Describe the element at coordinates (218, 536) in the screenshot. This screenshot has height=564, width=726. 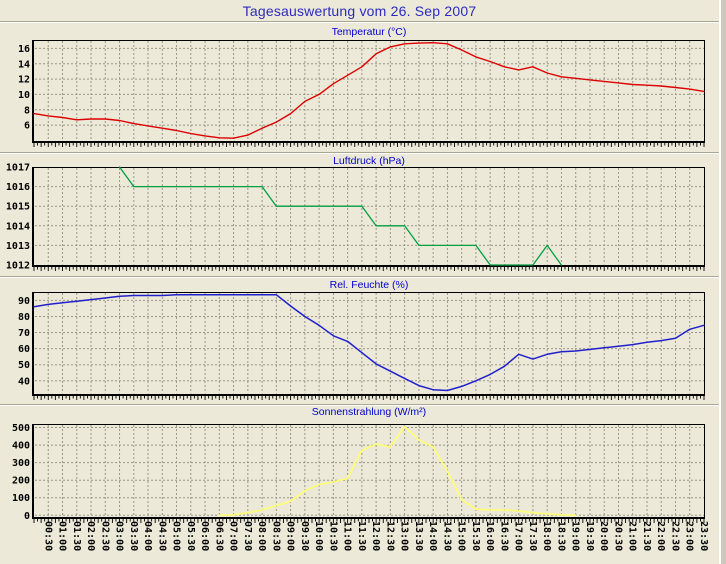
I see `x-tick-label: 06:30` at that location.